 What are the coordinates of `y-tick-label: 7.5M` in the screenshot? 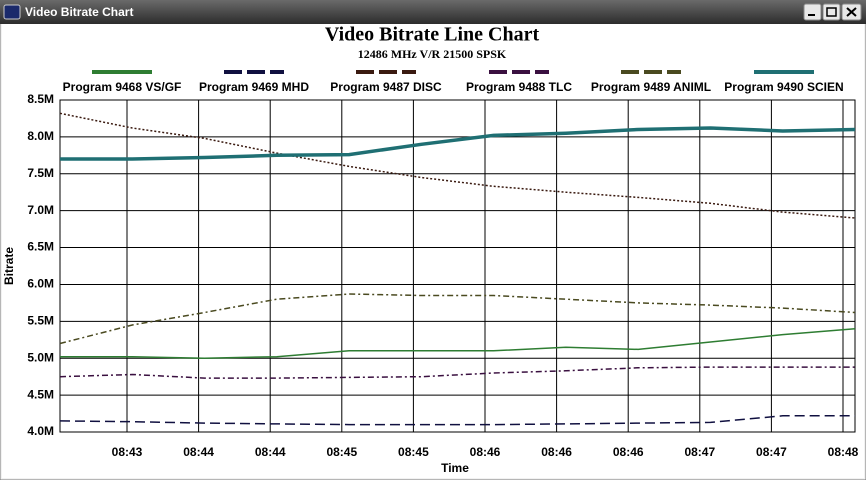 It's located at (40, 173).